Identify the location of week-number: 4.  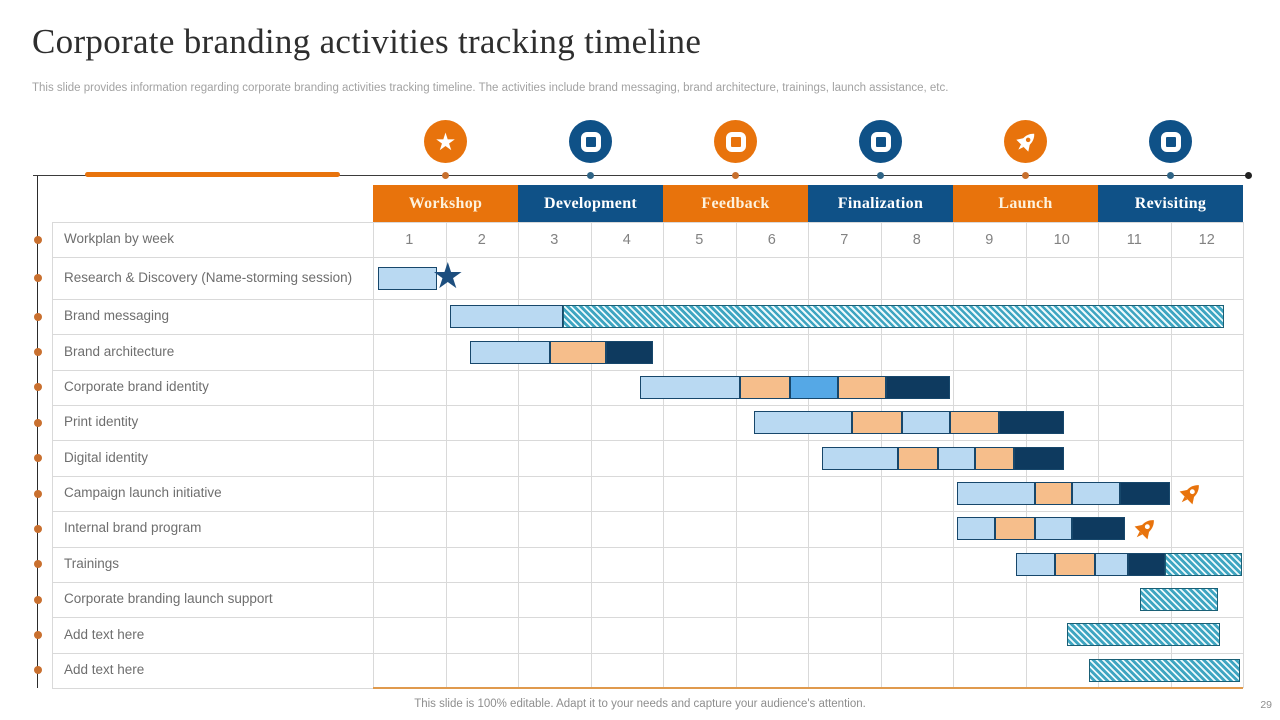
(626, 239).